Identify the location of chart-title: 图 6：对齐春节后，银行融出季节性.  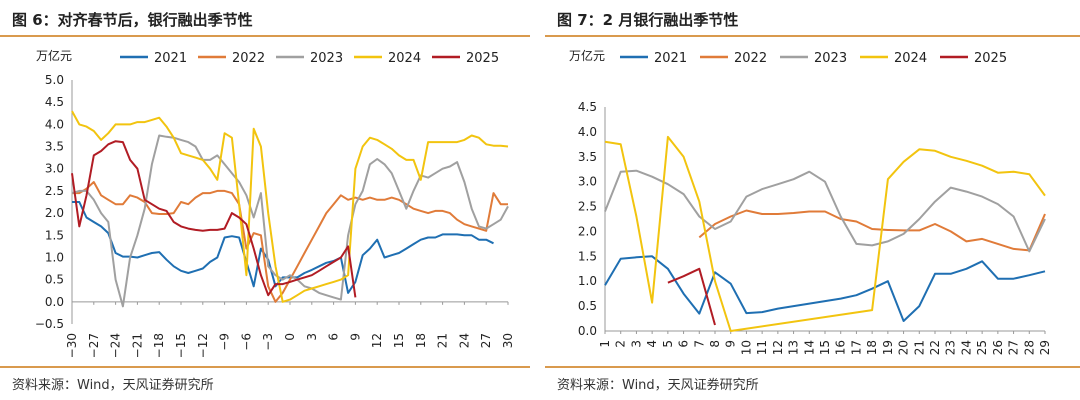
(132, 20).